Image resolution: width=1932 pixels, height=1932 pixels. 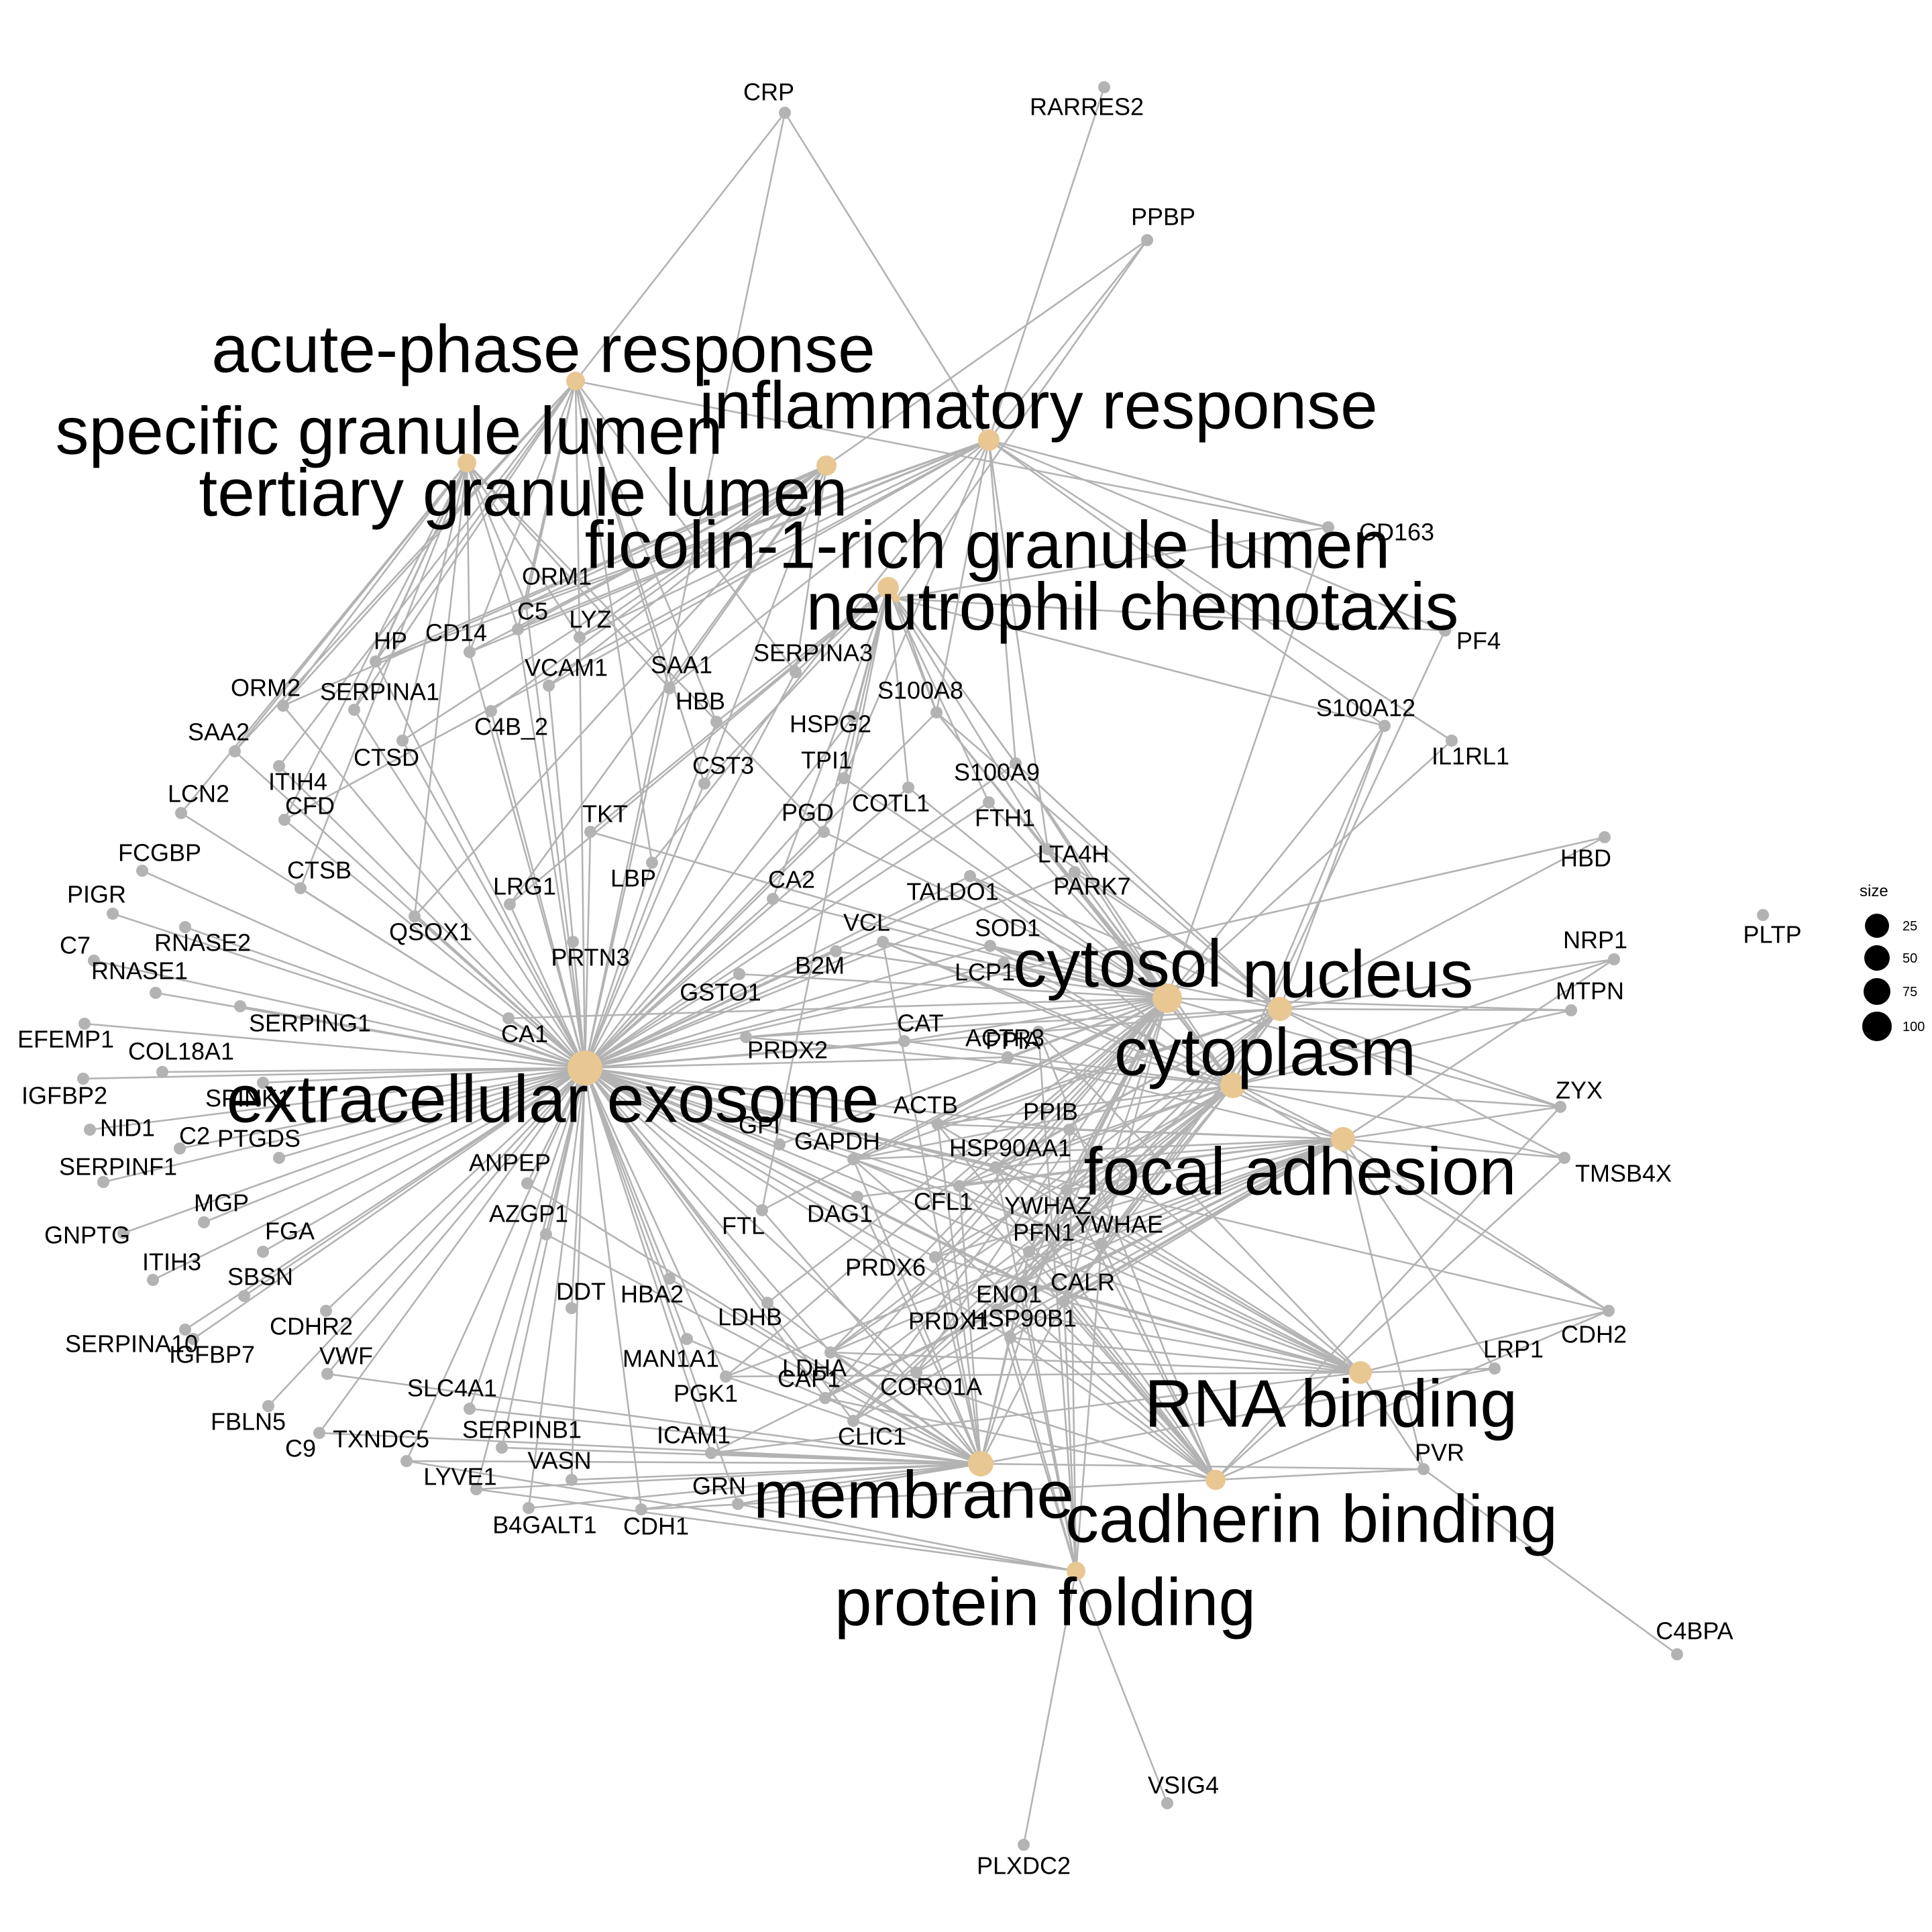 What do you see at coordinates (549, 686) in the screenshot?
I see `gene-node-vcam1` at bounding box center [549, 686].